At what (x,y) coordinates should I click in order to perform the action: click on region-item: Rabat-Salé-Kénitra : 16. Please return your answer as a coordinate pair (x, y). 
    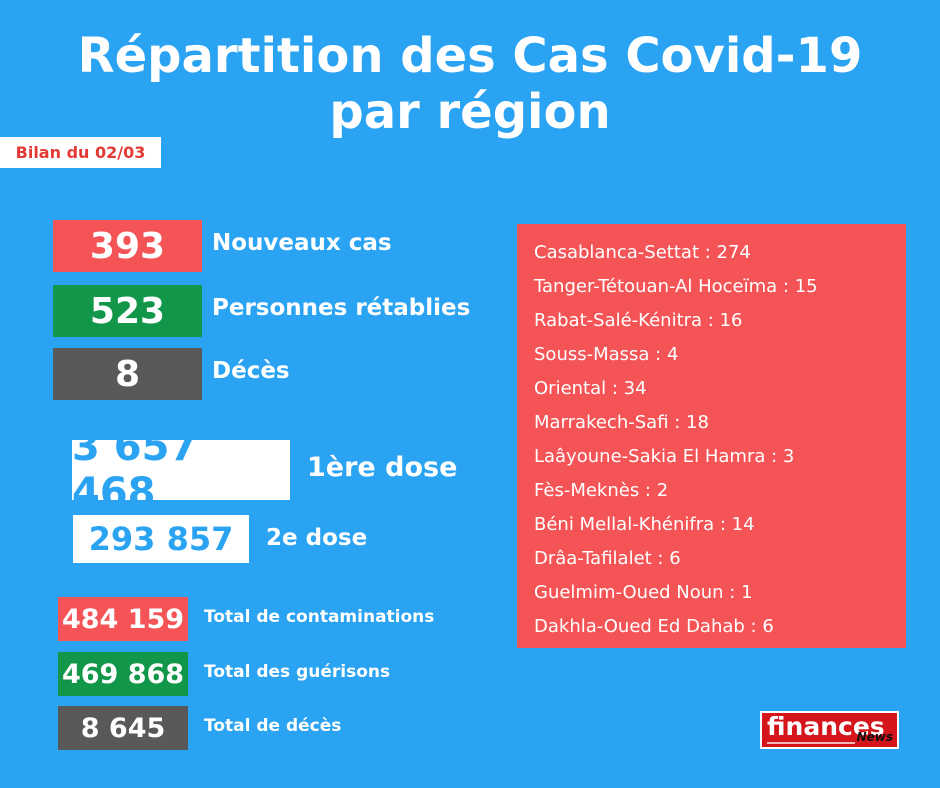
    Looking at the image, I should click on (638, 320).